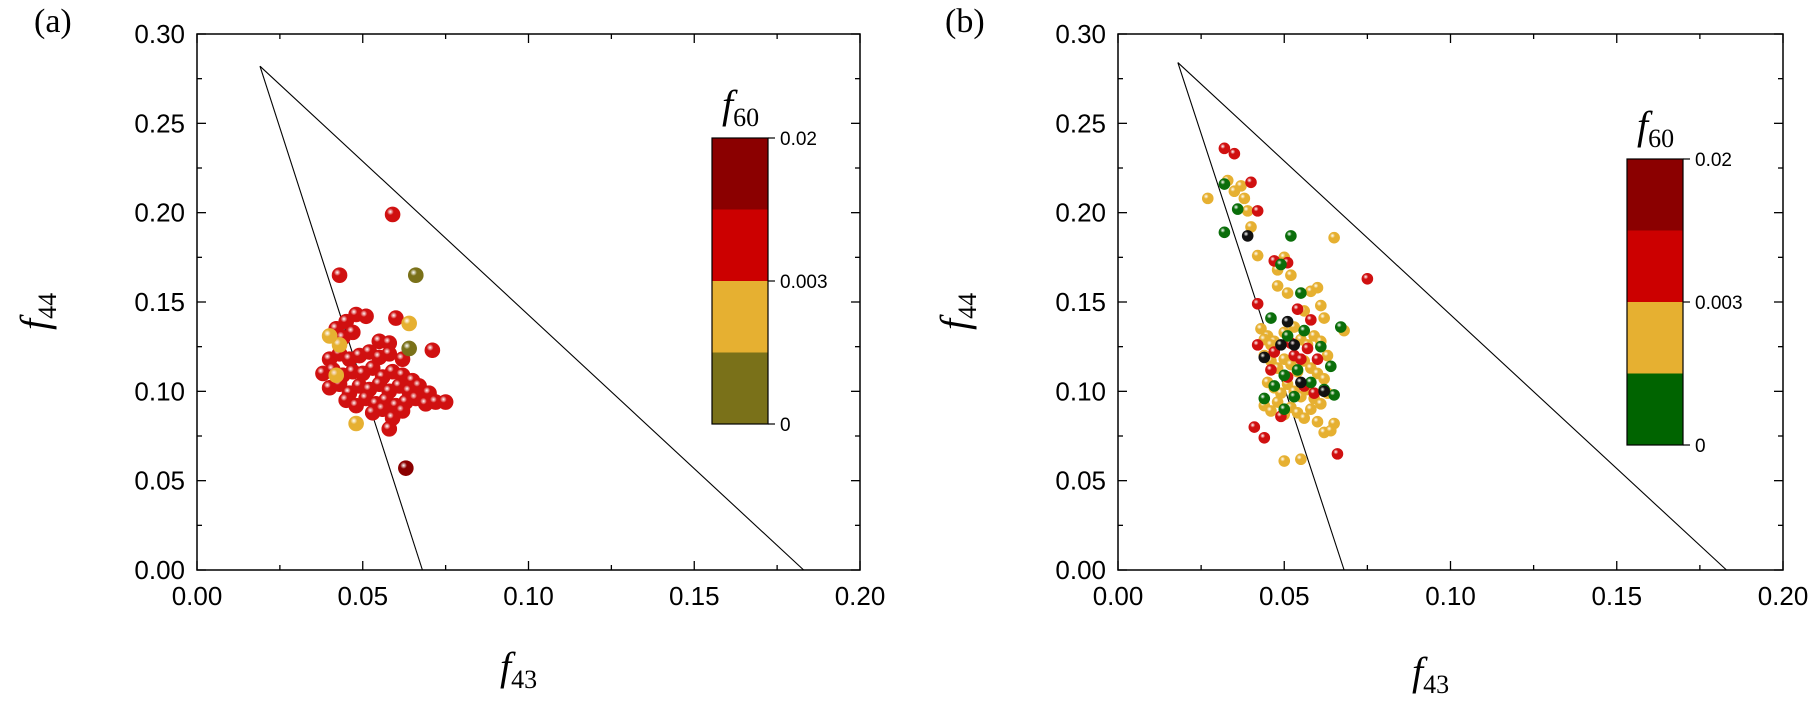 Image resolution: width=1814 pixels, height=720 pixels. I want to click on panel-b-colorbar-bands, so click(1655, 302).